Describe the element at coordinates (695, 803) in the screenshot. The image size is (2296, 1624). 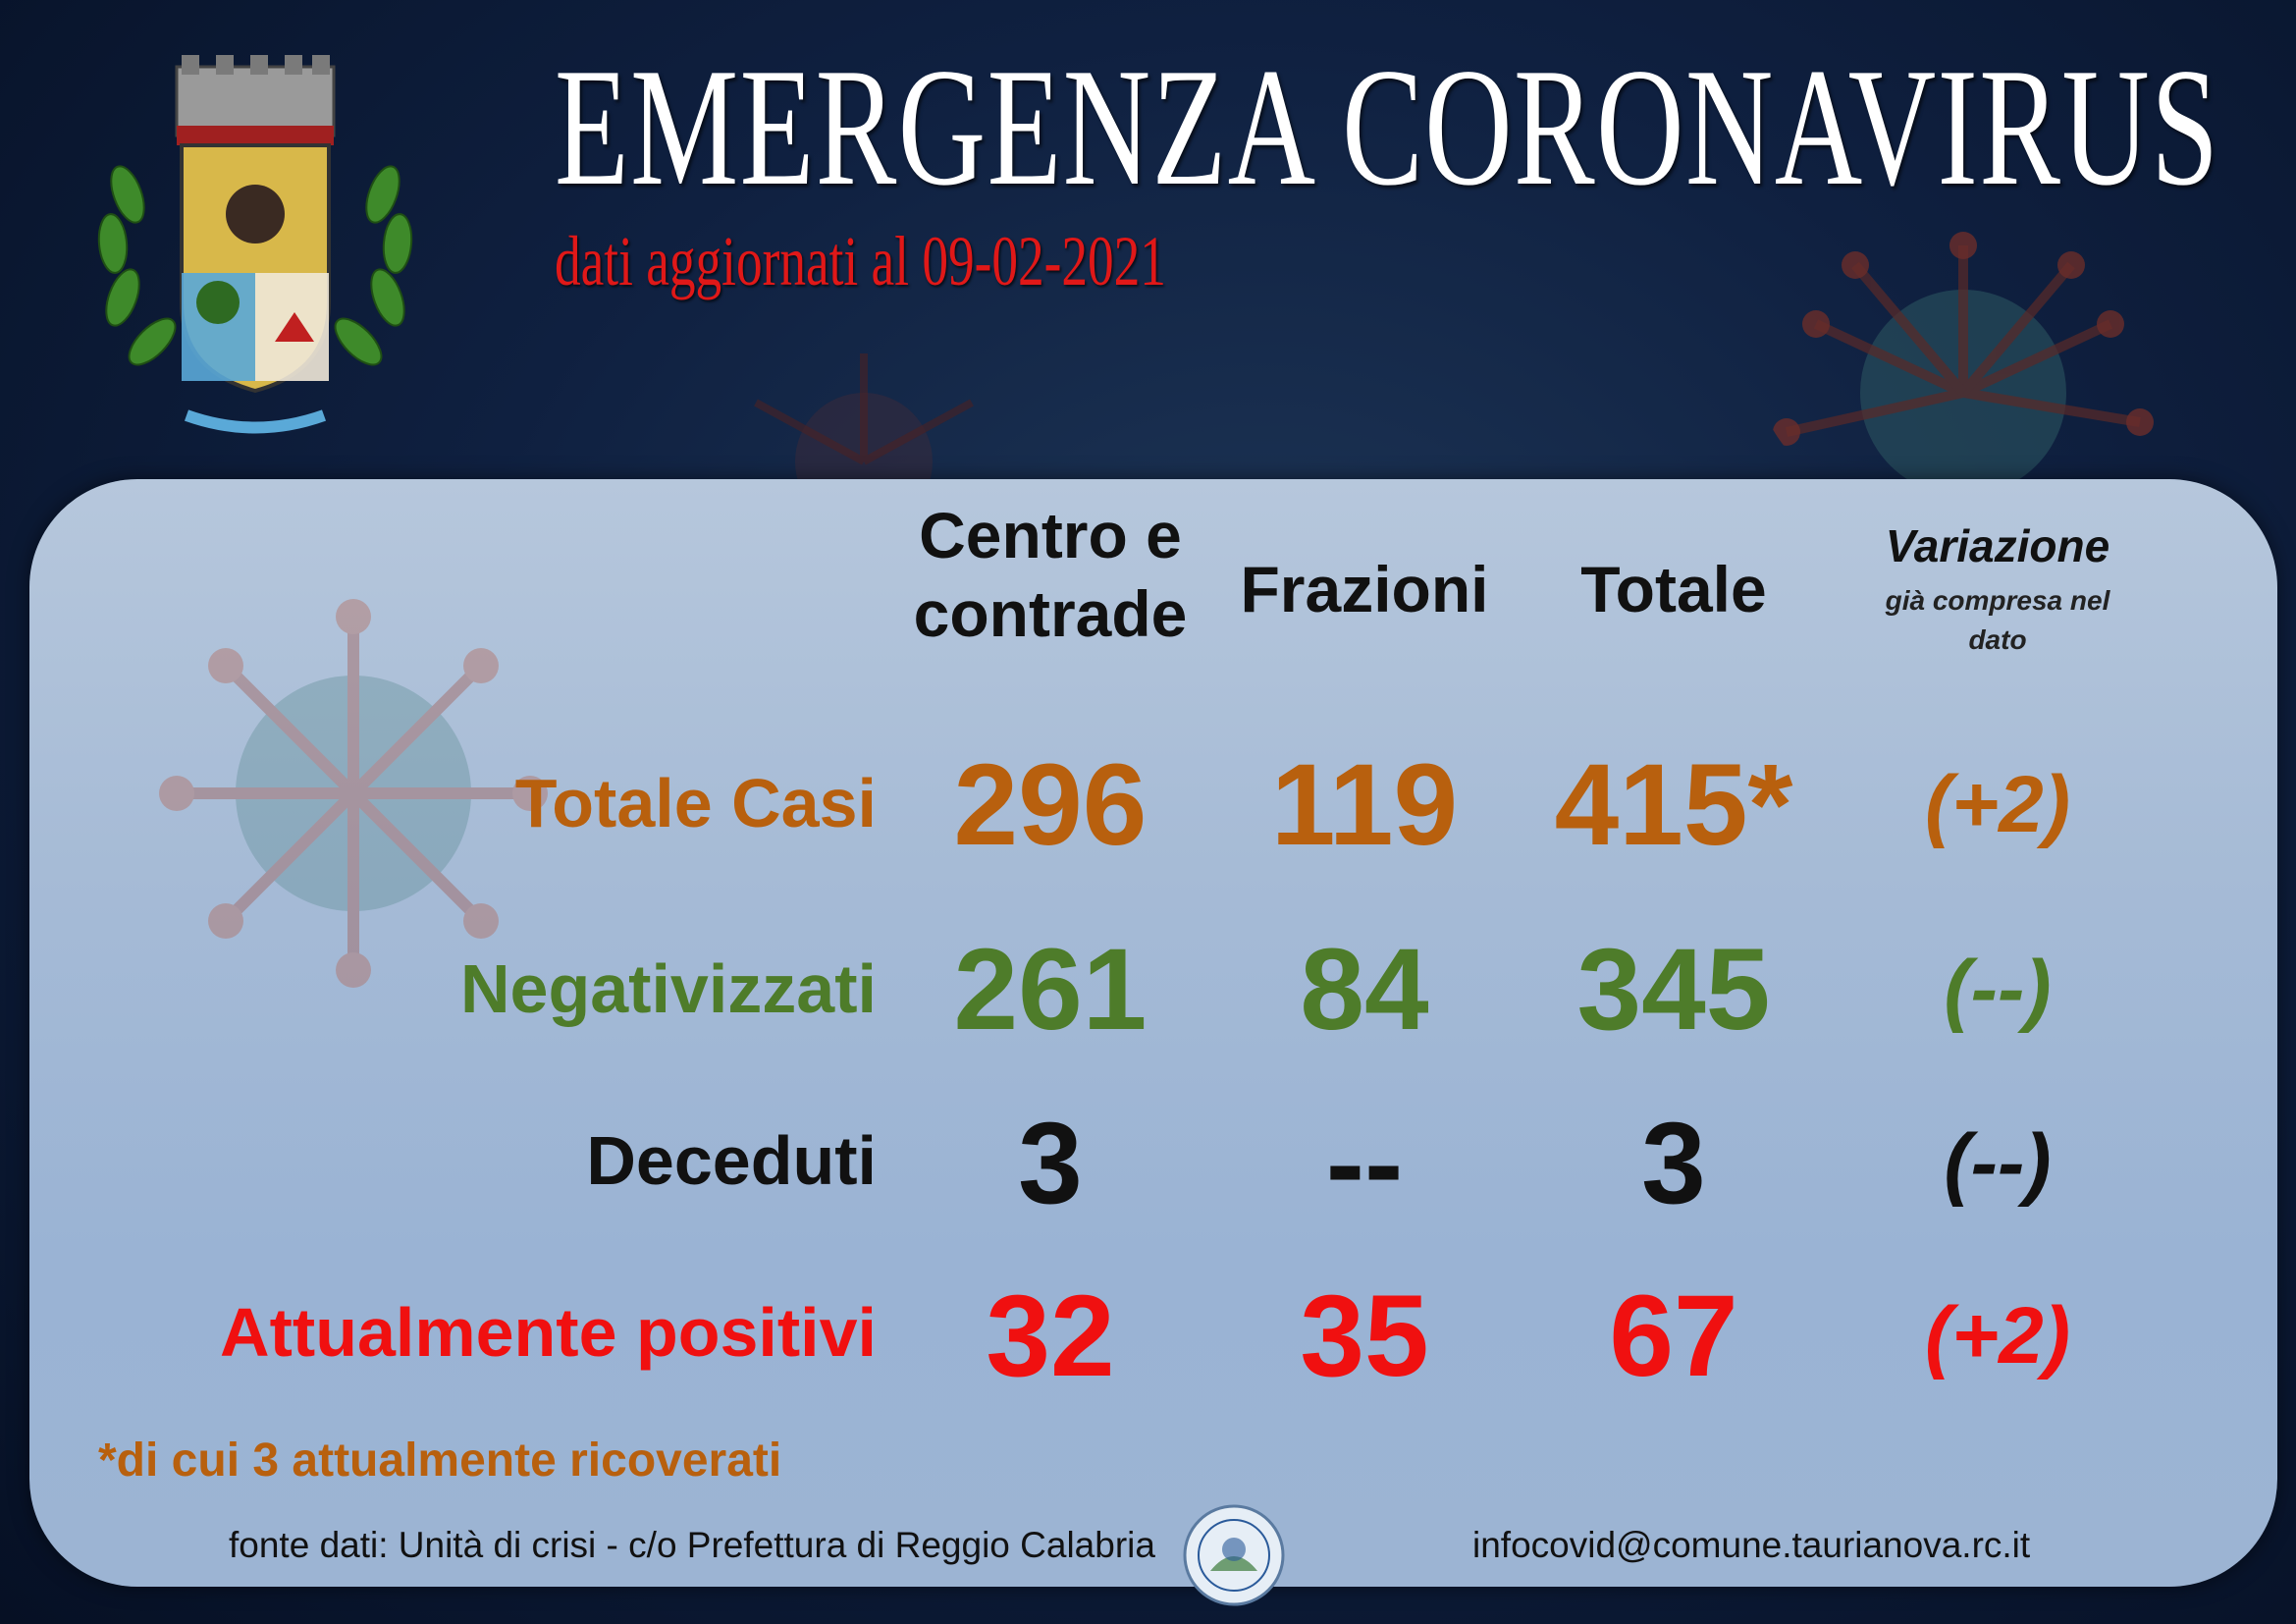
I see `row-label-totale-casi: Totale Casi` at that location.